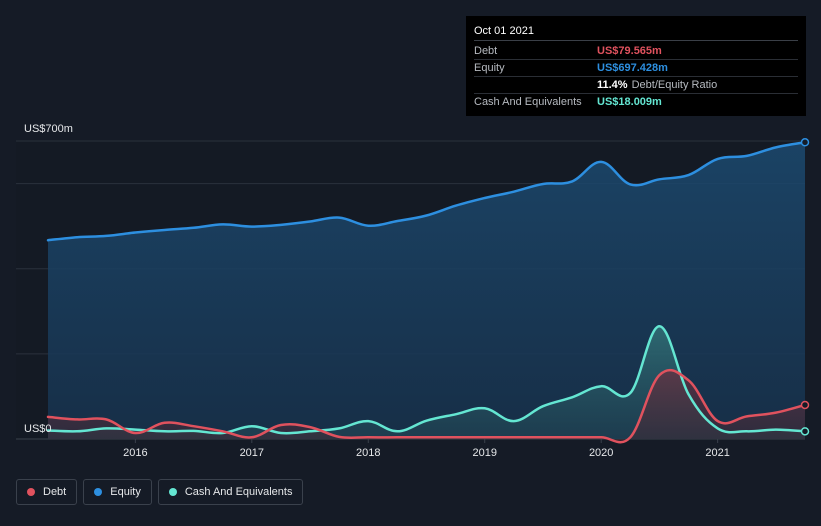 Image resolution: width=821 pixels, height=526 pixels. I want to click on tooltip-cash-value: US$18.009m, so click(629, 102).